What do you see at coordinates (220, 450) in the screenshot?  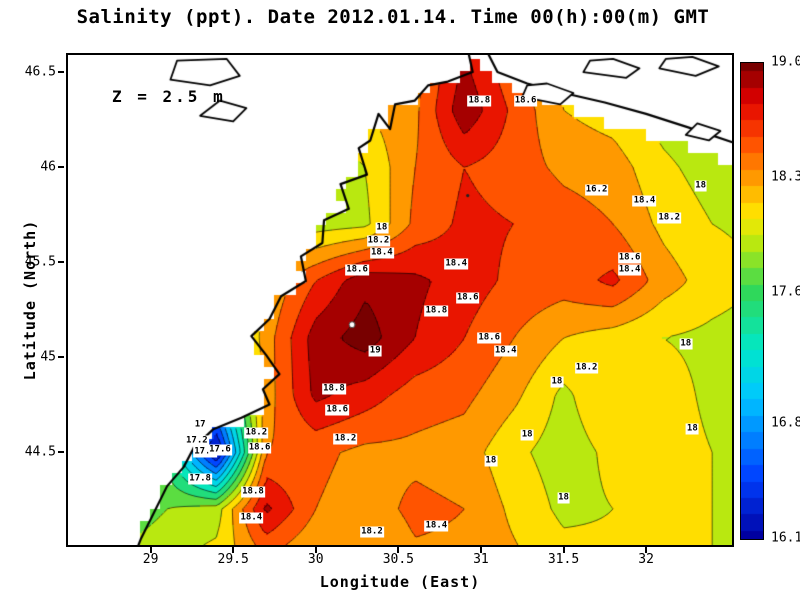 I see `contour-label: 17.6` at bounding box center [220, 450].